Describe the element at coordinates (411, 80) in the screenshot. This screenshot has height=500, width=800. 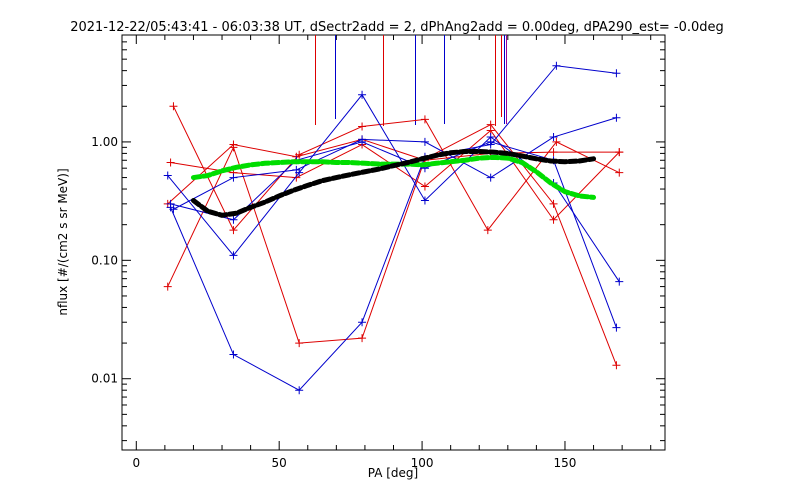
I see `vertical-markers` at that location.